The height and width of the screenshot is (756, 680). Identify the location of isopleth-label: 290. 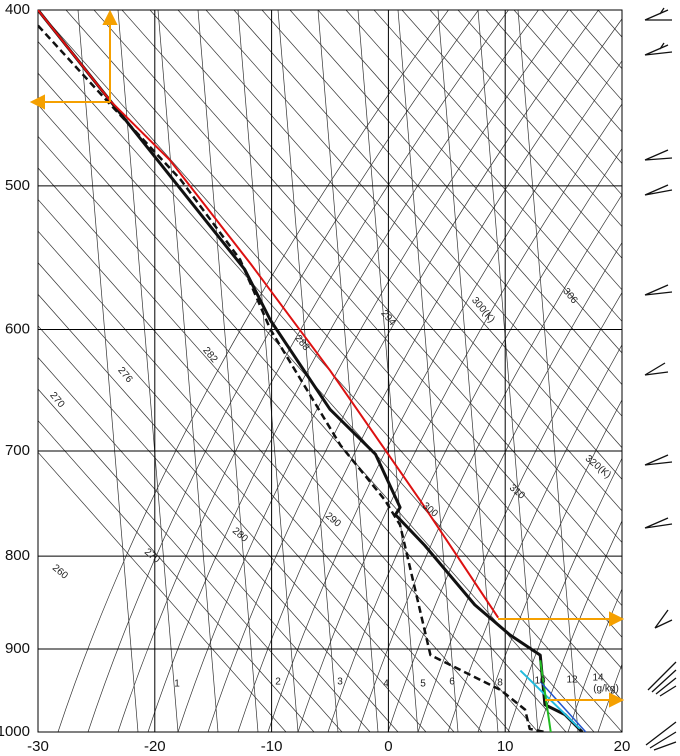
(333, 520).